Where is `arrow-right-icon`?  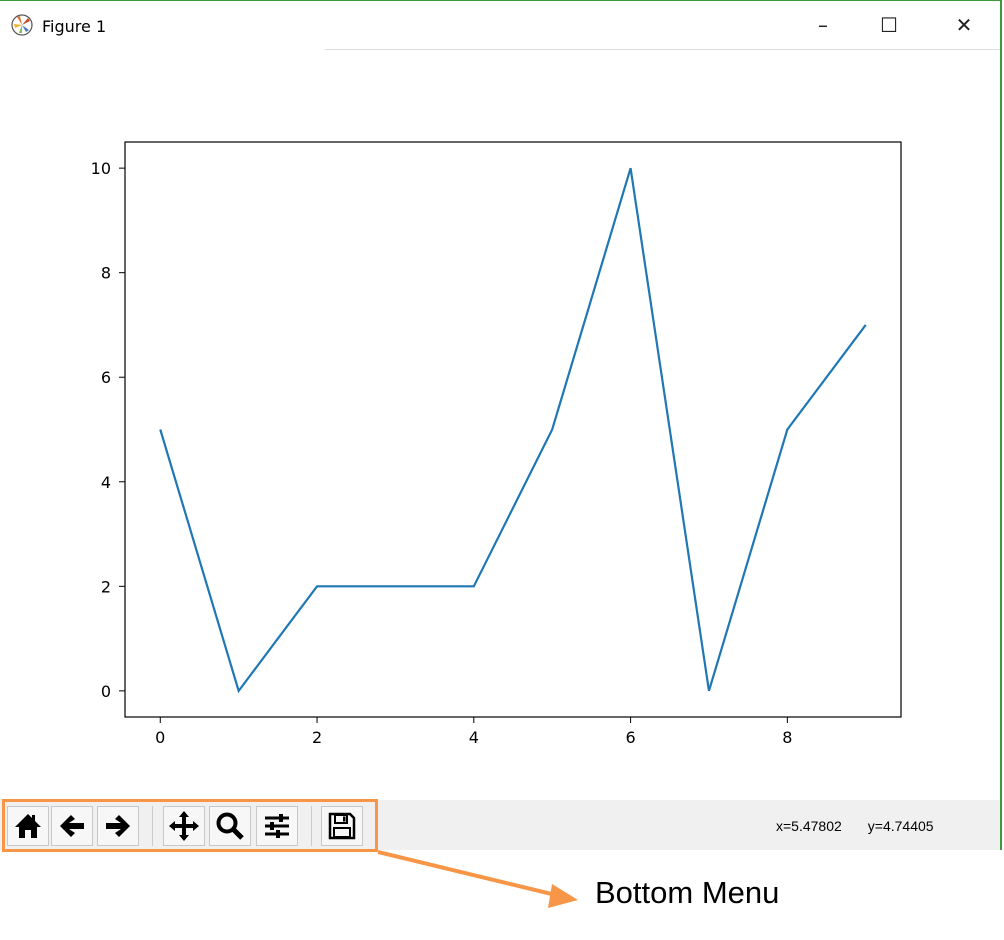 arrow-right-icon is located at coordinates (118, 826).